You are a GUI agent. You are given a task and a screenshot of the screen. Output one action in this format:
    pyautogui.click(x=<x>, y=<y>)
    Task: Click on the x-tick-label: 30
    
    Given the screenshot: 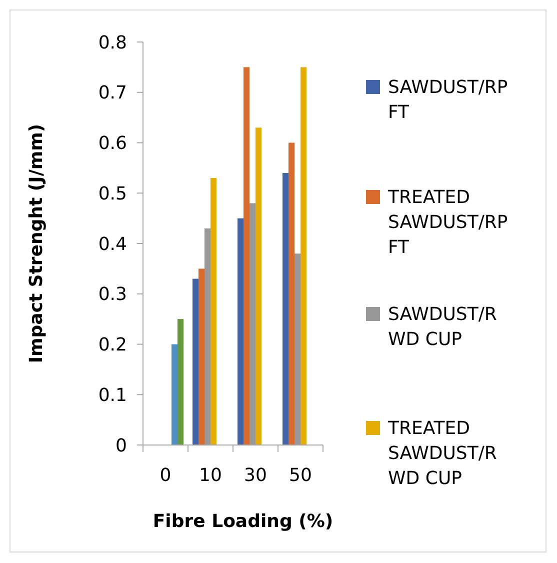 What is the action you would take?
    pyautogui.click(x=255, y=475)
    